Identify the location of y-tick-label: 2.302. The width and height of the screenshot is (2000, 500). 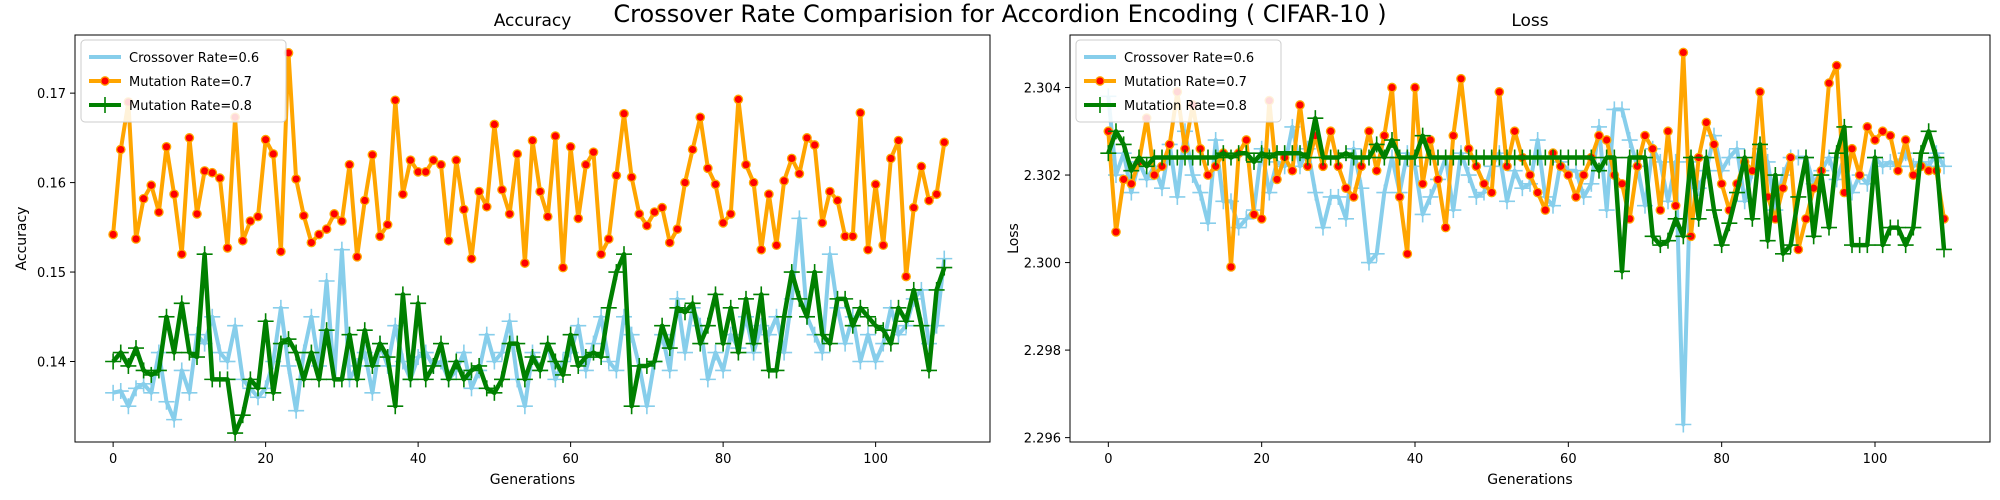
(1042, 176).